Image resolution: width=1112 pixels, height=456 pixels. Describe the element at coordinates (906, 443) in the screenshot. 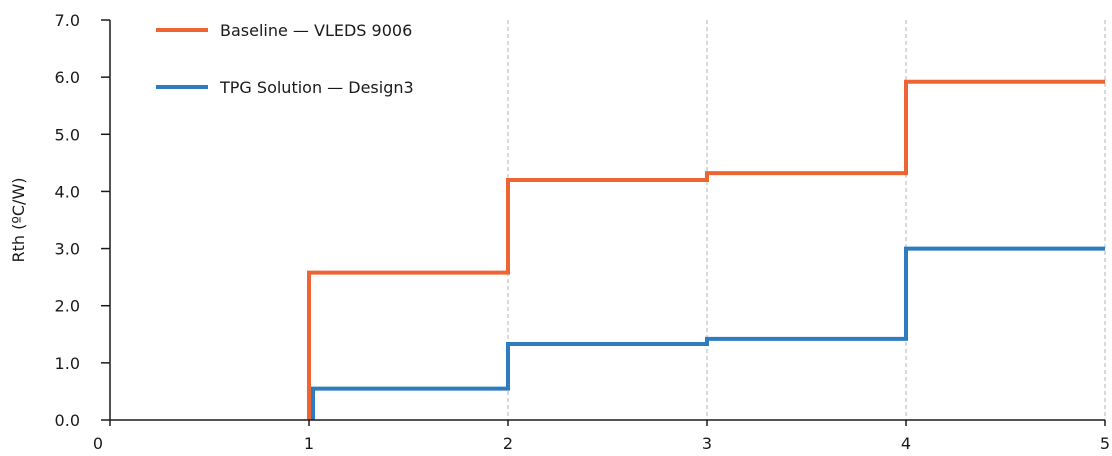

I see `x-tick-label: 4` at that location.